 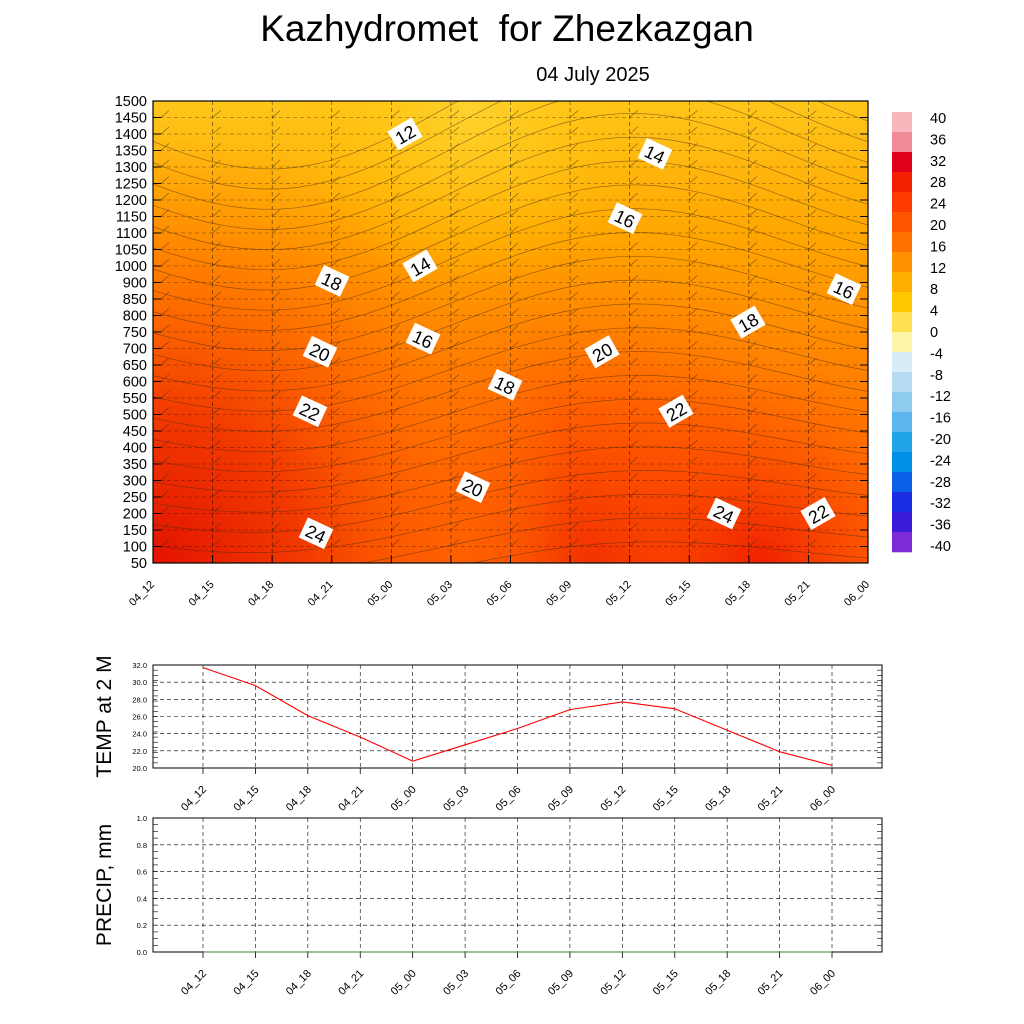 I want to click on panel-xtick-label: 05_12, so click(x=613, y=799).